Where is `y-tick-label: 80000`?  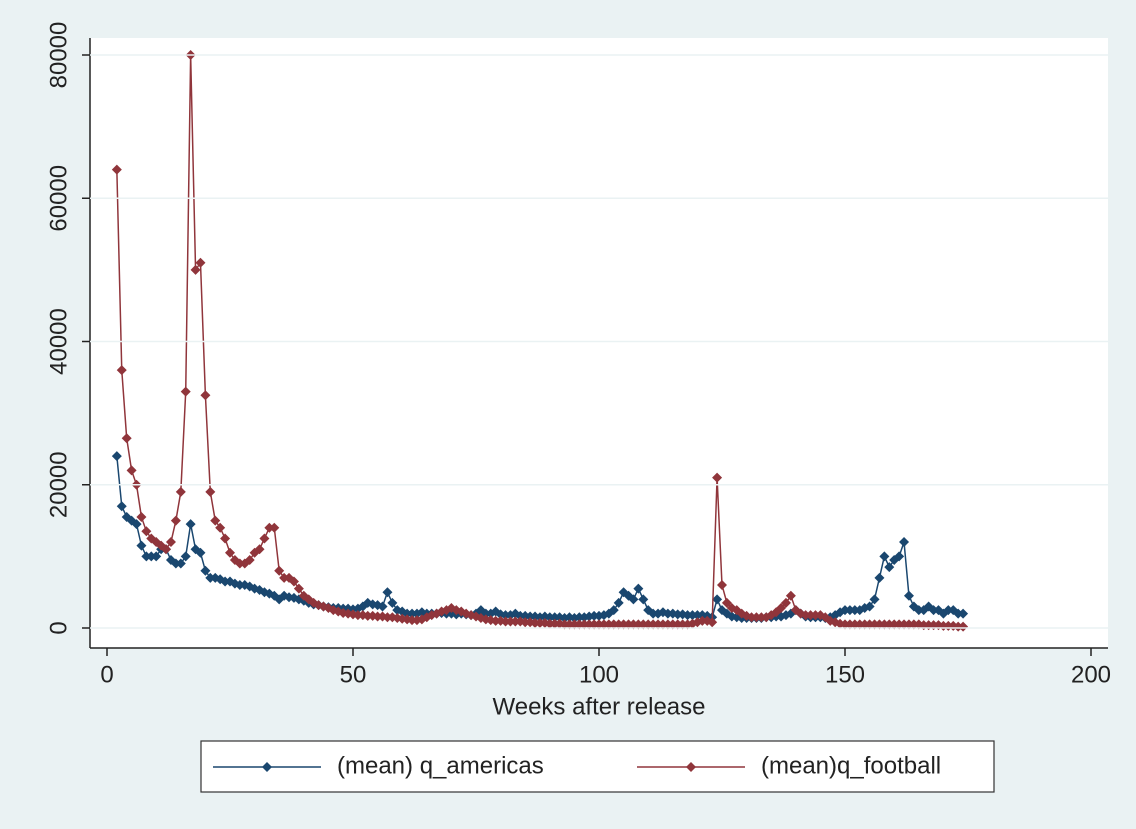 y-tick-label: 80000 is located at coordinates (58, 55).